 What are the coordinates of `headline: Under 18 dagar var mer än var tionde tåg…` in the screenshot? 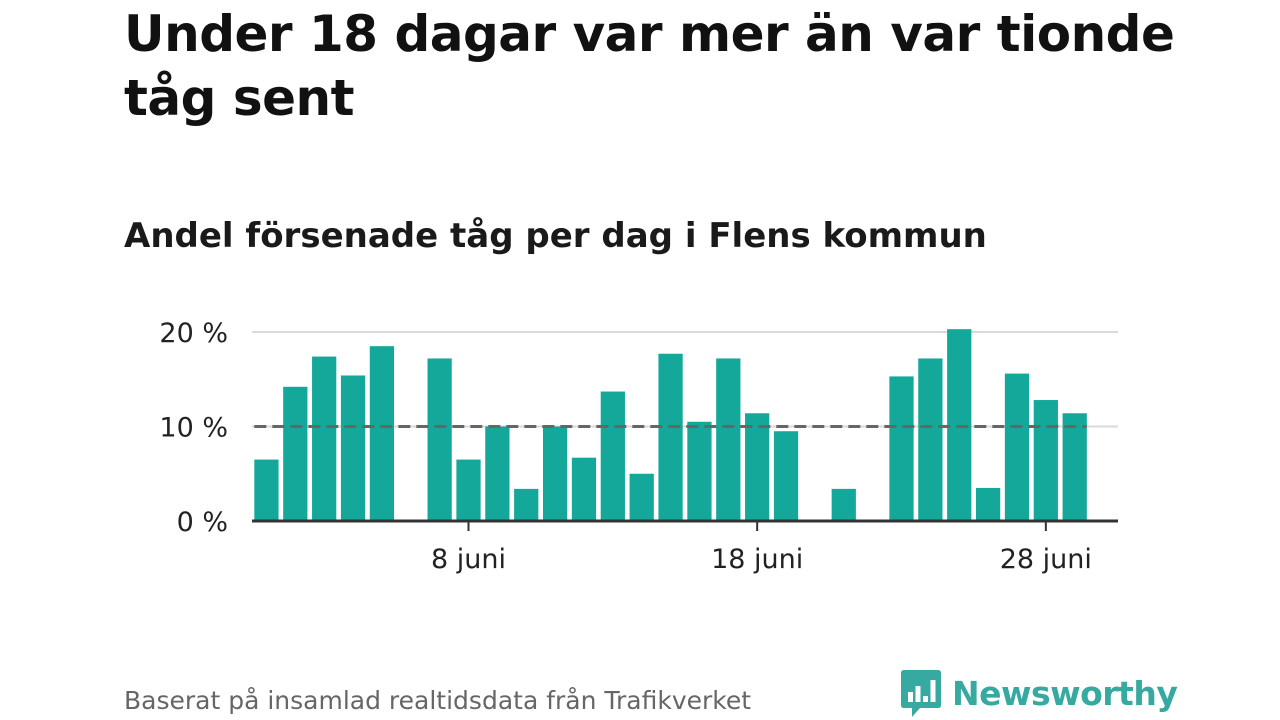 It's located at (649, 66).